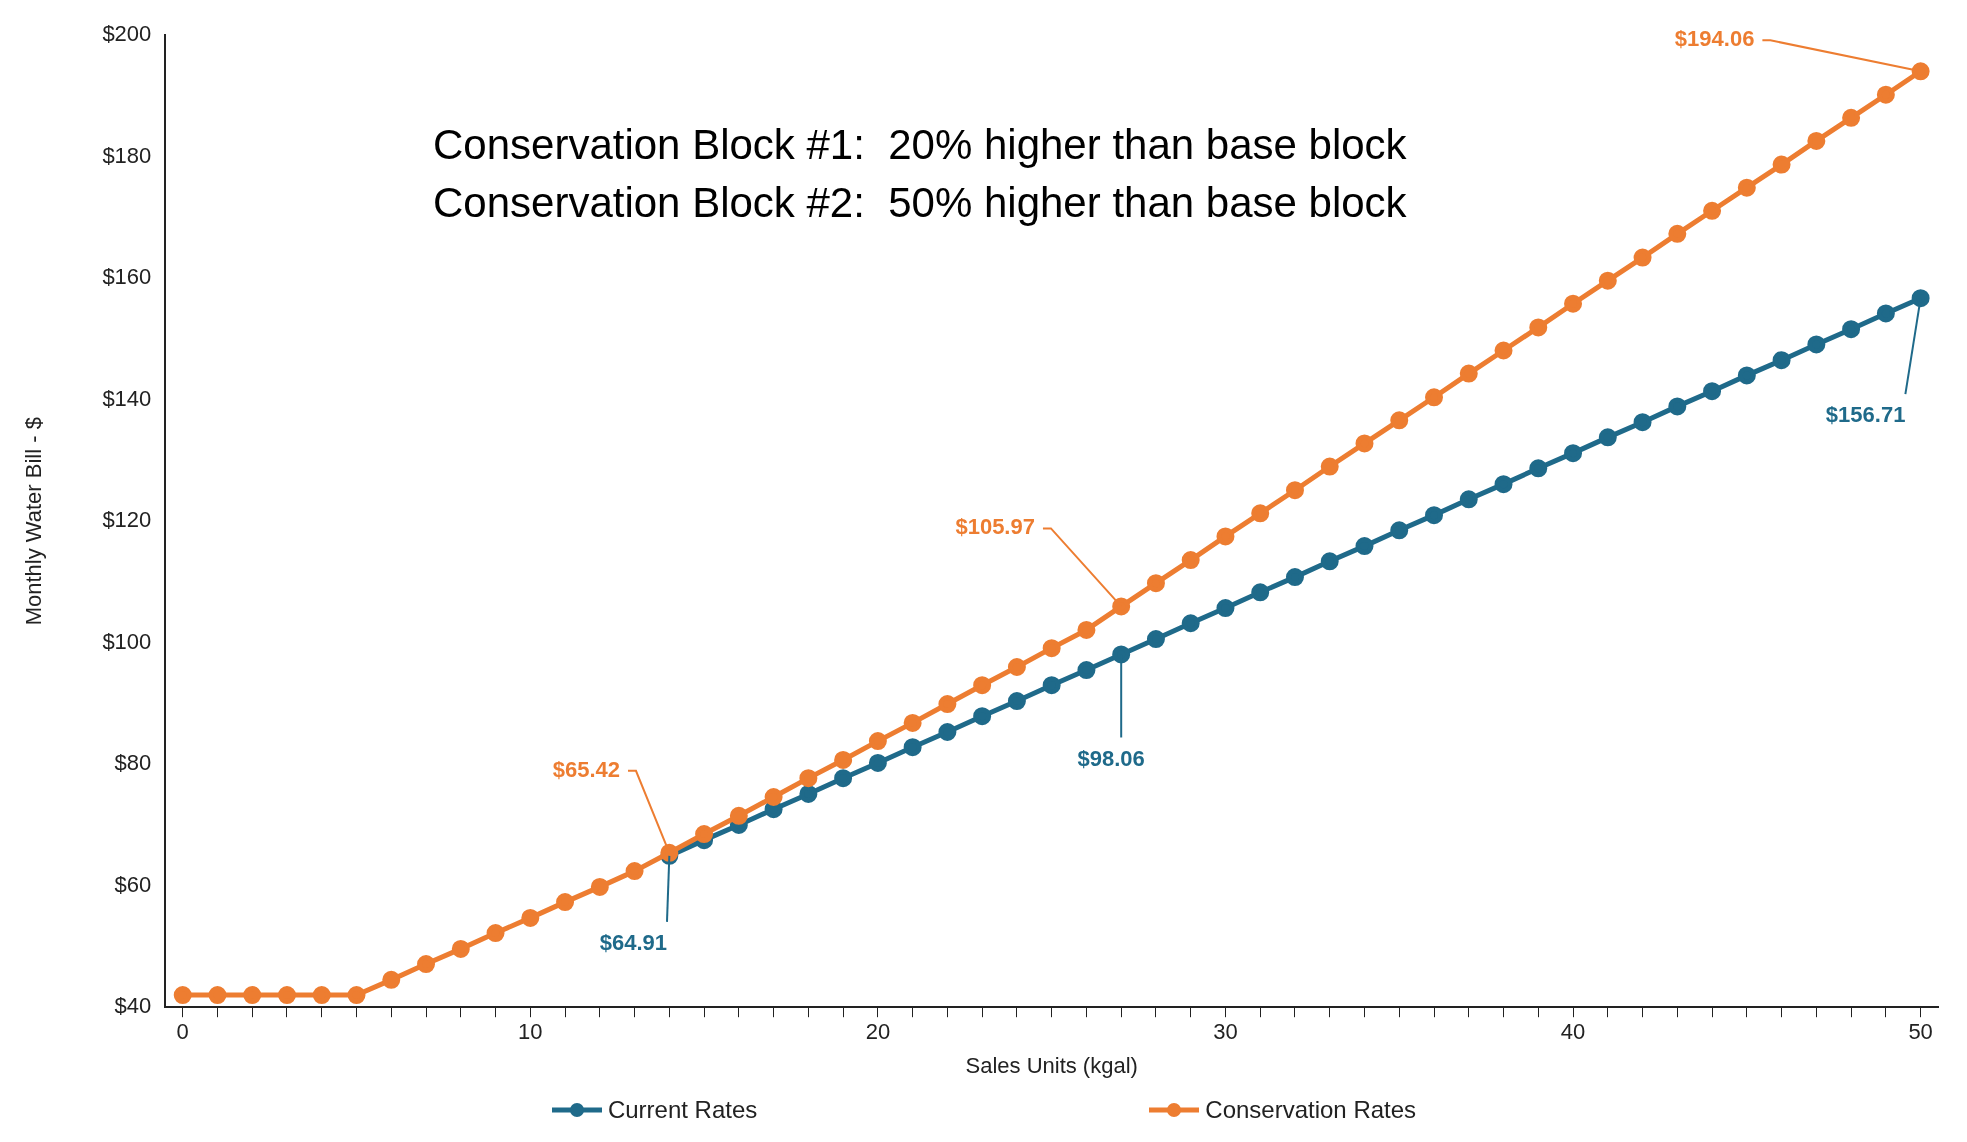 The image size is (1967, 1142). What do you see at coordinates (1111, 758) in the screenshot?
I see `annotation: $98.06` at bounding box center [1111, 758].